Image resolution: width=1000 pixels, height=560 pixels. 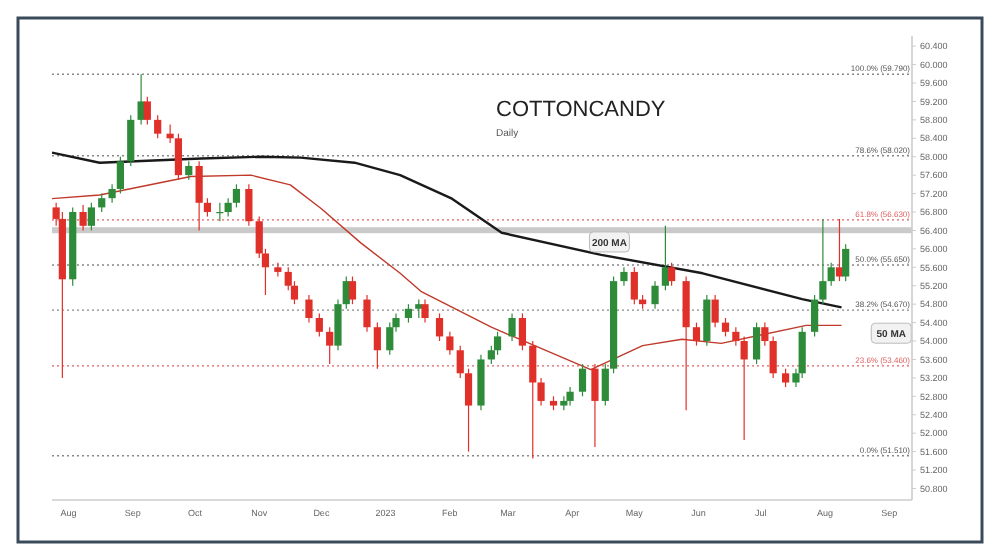 I want to click on text: COTTONCANDY, so click(x=581, y=110).